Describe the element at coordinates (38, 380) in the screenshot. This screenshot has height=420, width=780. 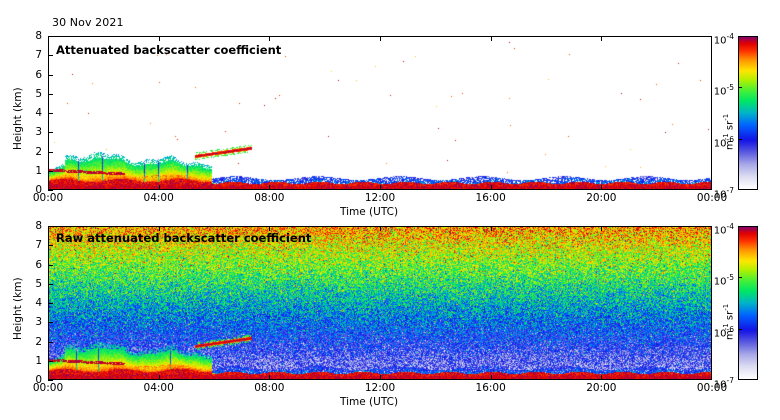
I see `y-tick-bottom-0: 0` at that location.